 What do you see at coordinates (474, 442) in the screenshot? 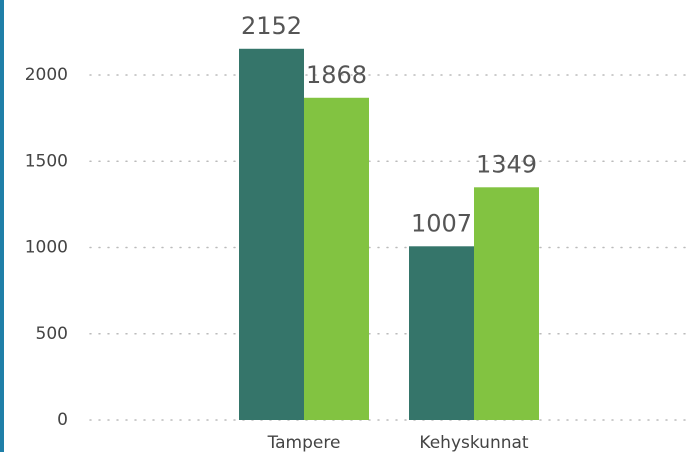
I see `x-tick-label: Kehyskunnat` at bounding box center [474, 442].